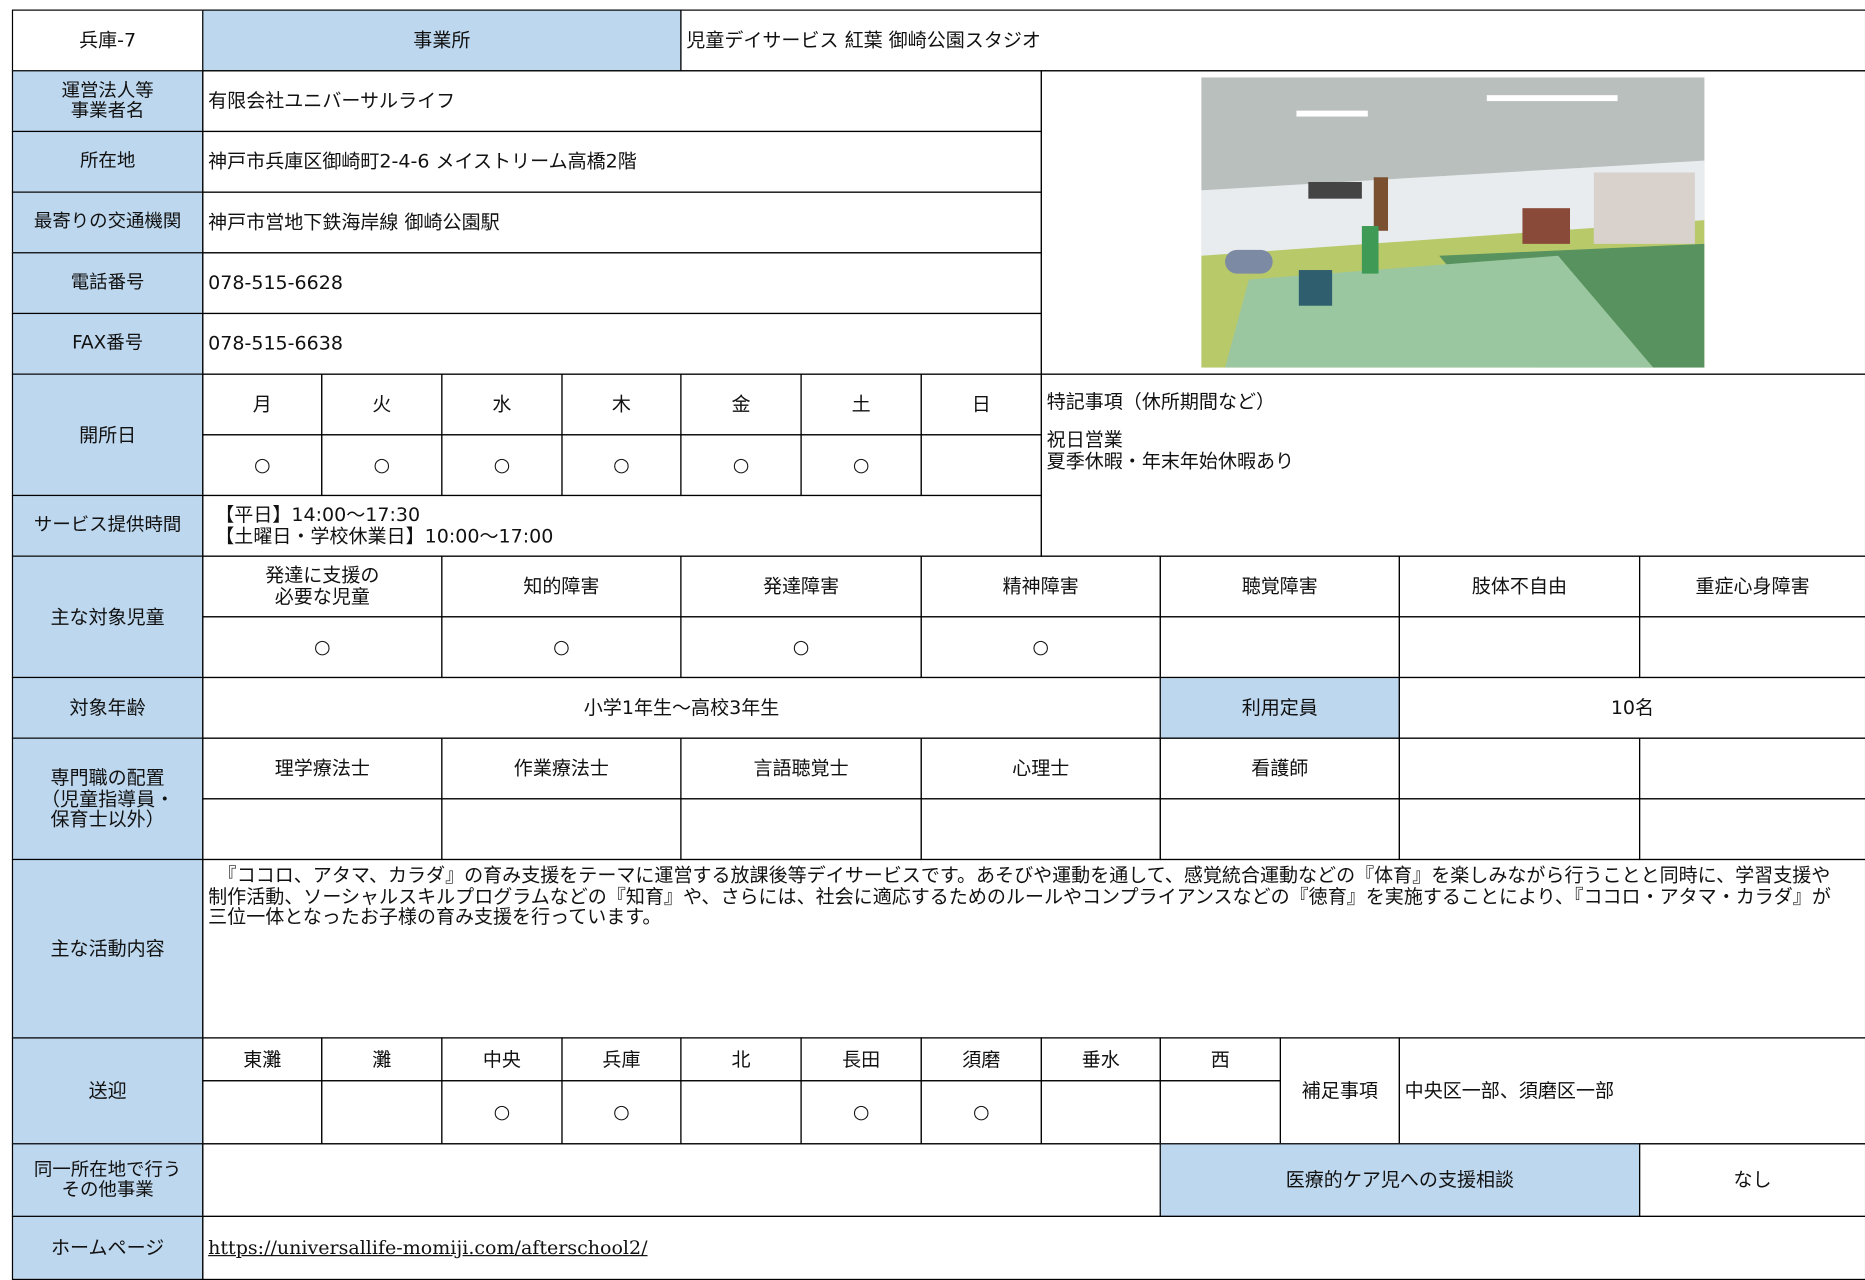 Image resolution: width=1865 pixels, height=1280 pixels. What do you see at coordinates (1452, 465) in the screenshot?
I see `notes-cell: 特記事項（休所期間など） 祝日営業 夏季休暇・年末年始休暇あり` at bounding box center [1452, 465].